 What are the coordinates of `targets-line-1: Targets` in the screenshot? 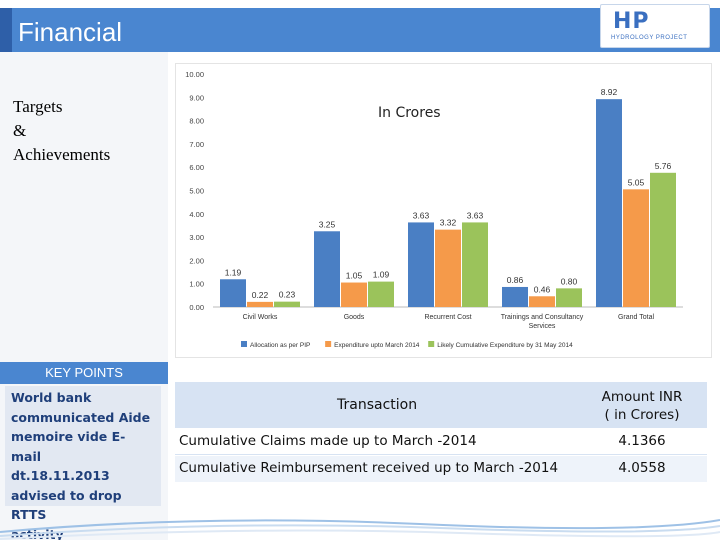 It's located at (38, 106).